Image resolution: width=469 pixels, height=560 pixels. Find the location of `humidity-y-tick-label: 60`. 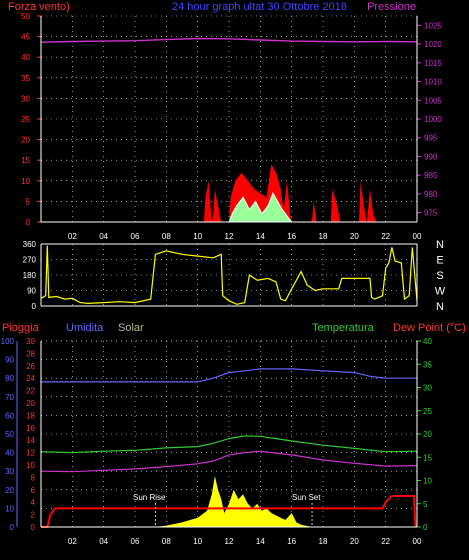

humidity-y-tick-label: 60 is located at coordinates (9, 415).